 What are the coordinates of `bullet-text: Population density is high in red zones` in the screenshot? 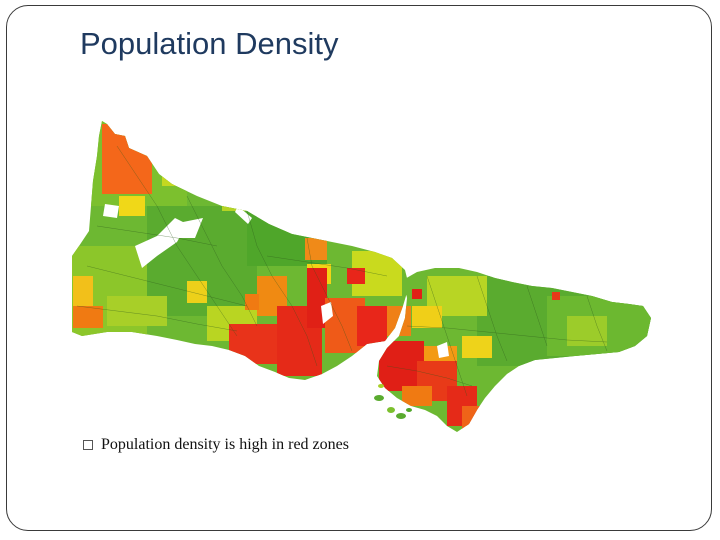 It's located at (225, 444).